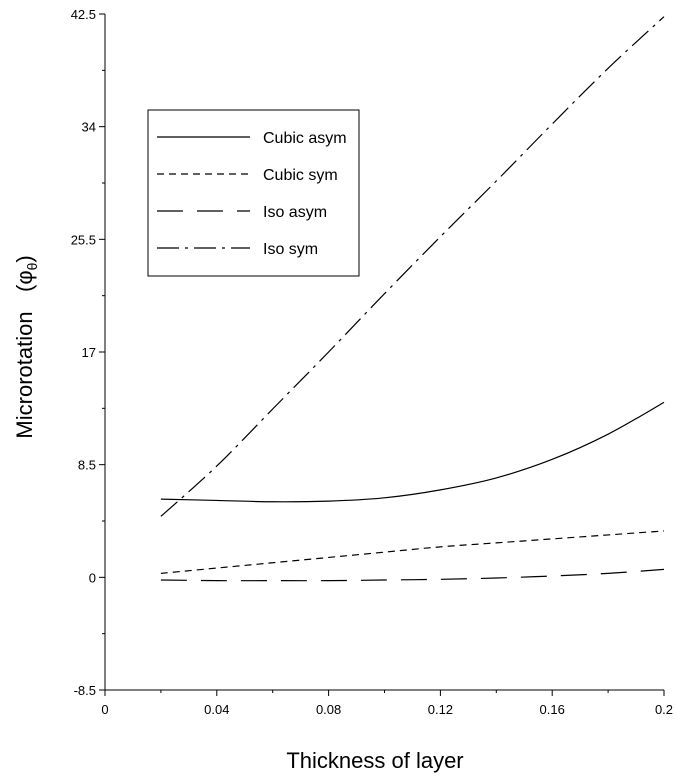  I want to click on y-axis-theta-subscript: θ, so click(32, 266).